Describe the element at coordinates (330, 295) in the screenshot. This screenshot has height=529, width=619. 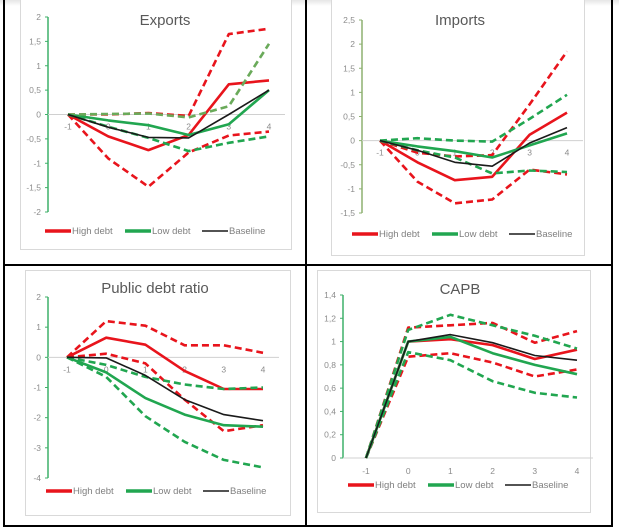
I see `y-tick-label: 1,4` at that location.